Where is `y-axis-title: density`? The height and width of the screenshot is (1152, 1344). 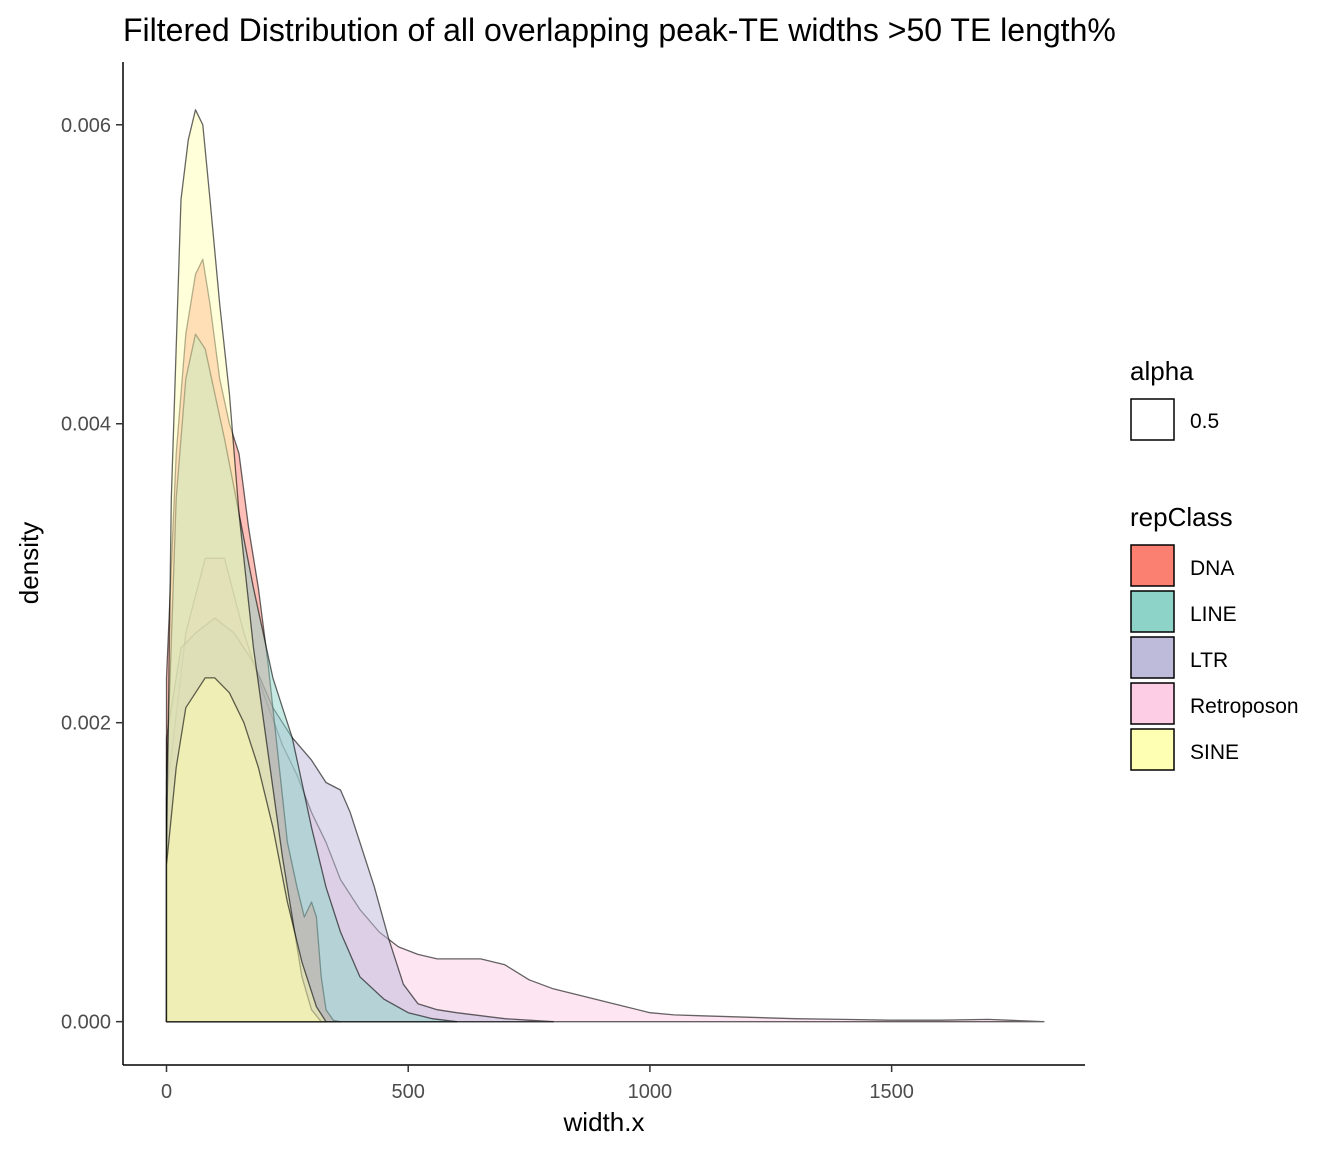 y-axis-title: density is located at coordinates (29, 563).